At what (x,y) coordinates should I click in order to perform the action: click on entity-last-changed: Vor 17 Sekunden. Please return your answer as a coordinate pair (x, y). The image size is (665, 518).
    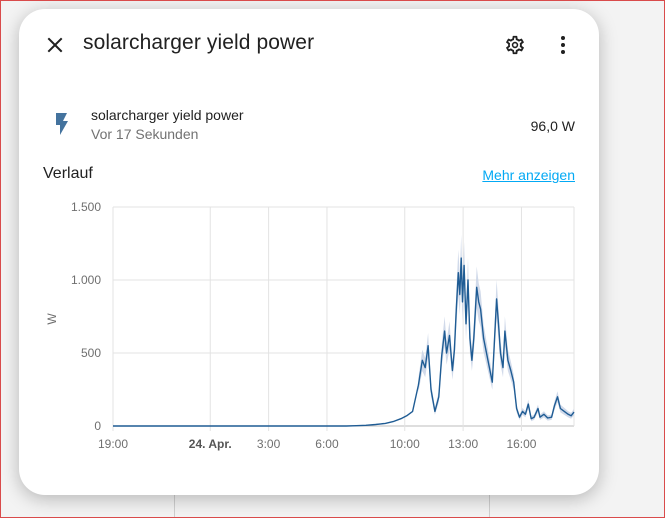
    Looking at the image, I should click on (145, 134).